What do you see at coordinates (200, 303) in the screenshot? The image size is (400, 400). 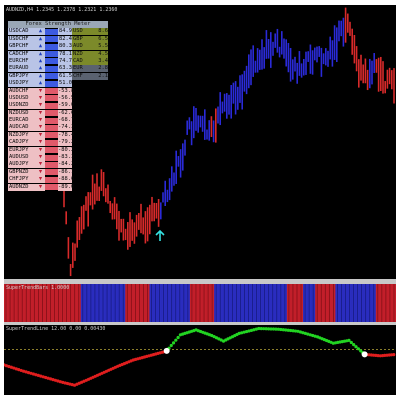 I see `supertrend-bars-panel: SuperTrendBars 1.0000` at bounding box center [200, 303].